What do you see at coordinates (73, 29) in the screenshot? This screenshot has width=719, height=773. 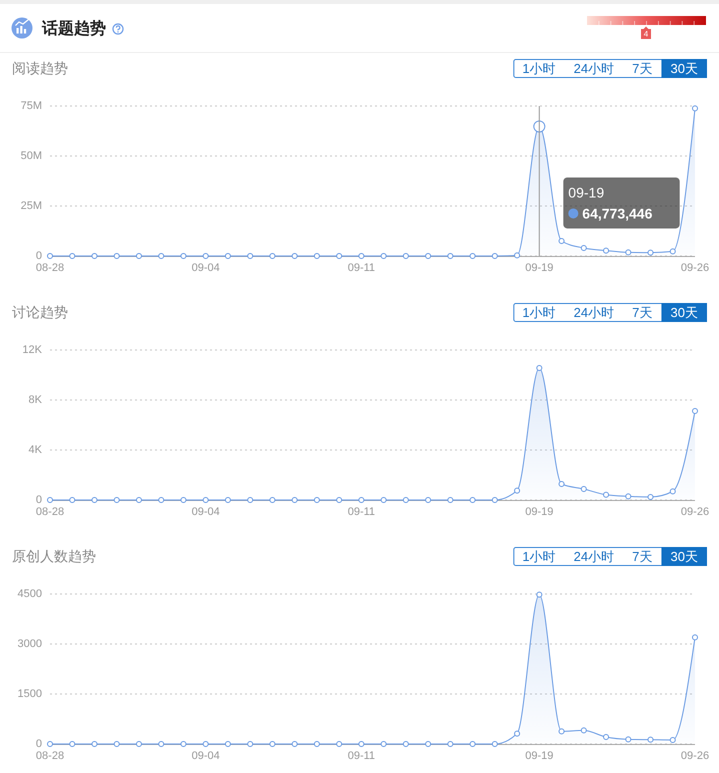 I see `text: 话题趋势` at bounding box center [73, 29].